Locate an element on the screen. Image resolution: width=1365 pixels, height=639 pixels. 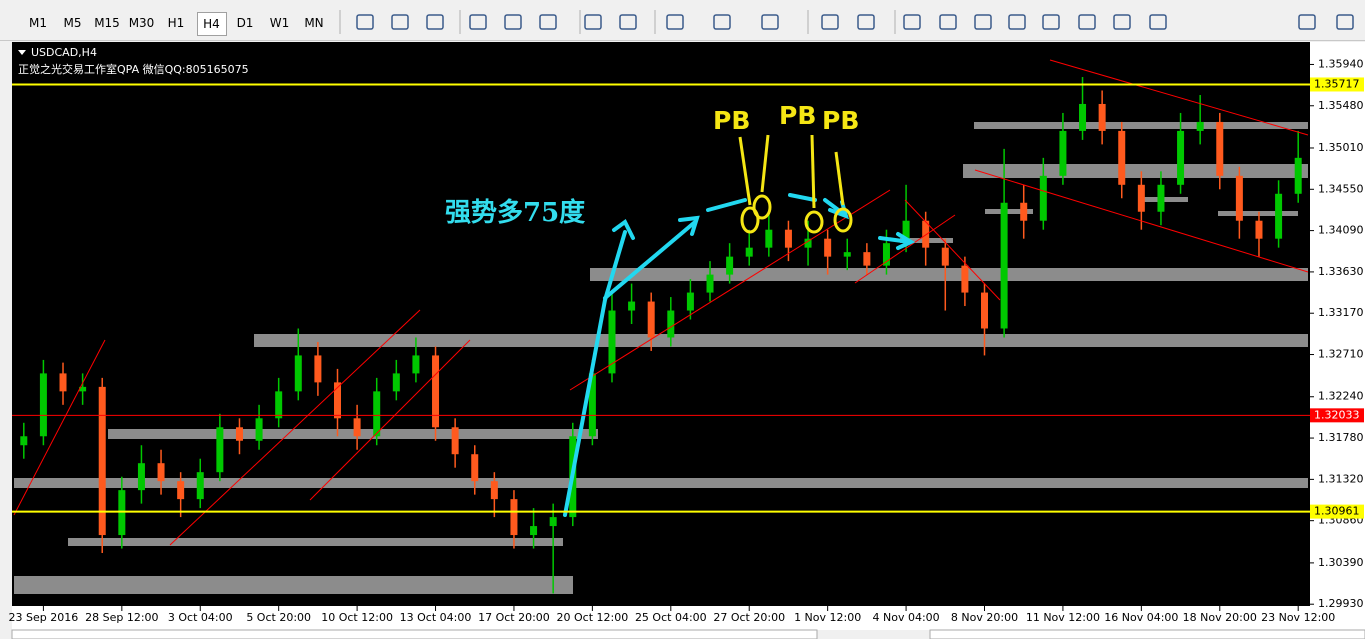
x-tick-label: 11 Nov 12:00 is located at coordinates (1063, 617).